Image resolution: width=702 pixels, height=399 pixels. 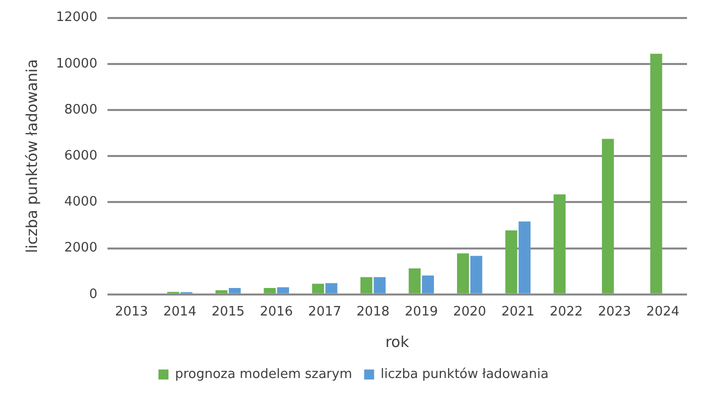 What do you see at coordinates (228, 312) in the screenshot?
I see `x-tick-label: 2015` at bounding box center [228, 312].